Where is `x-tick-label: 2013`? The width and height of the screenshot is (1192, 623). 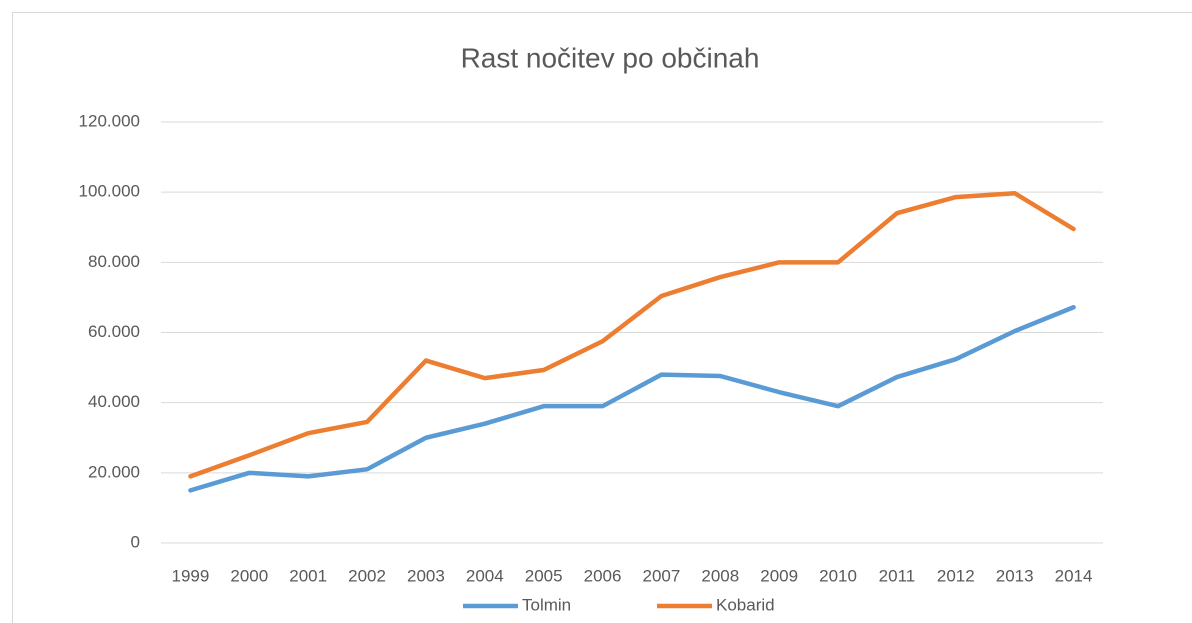
x-tick-label: 2013 is located at coordinates (1015, 575).